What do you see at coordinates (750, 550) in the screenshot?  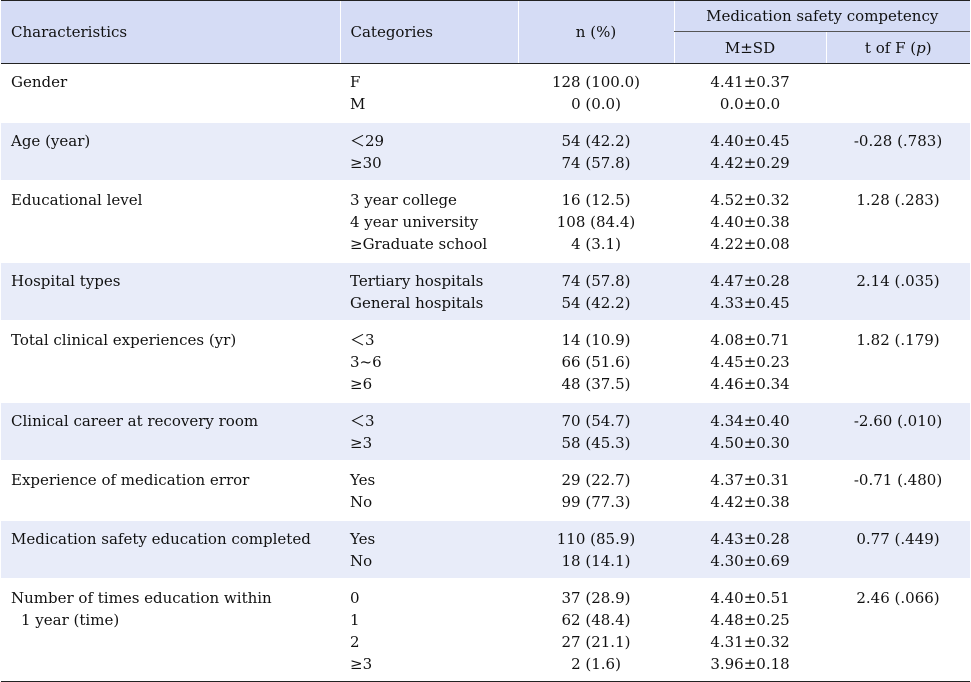 I see `mean-sd-cell: 4.43±0.28 4.30±0.69` at bounding box center [750, 550].